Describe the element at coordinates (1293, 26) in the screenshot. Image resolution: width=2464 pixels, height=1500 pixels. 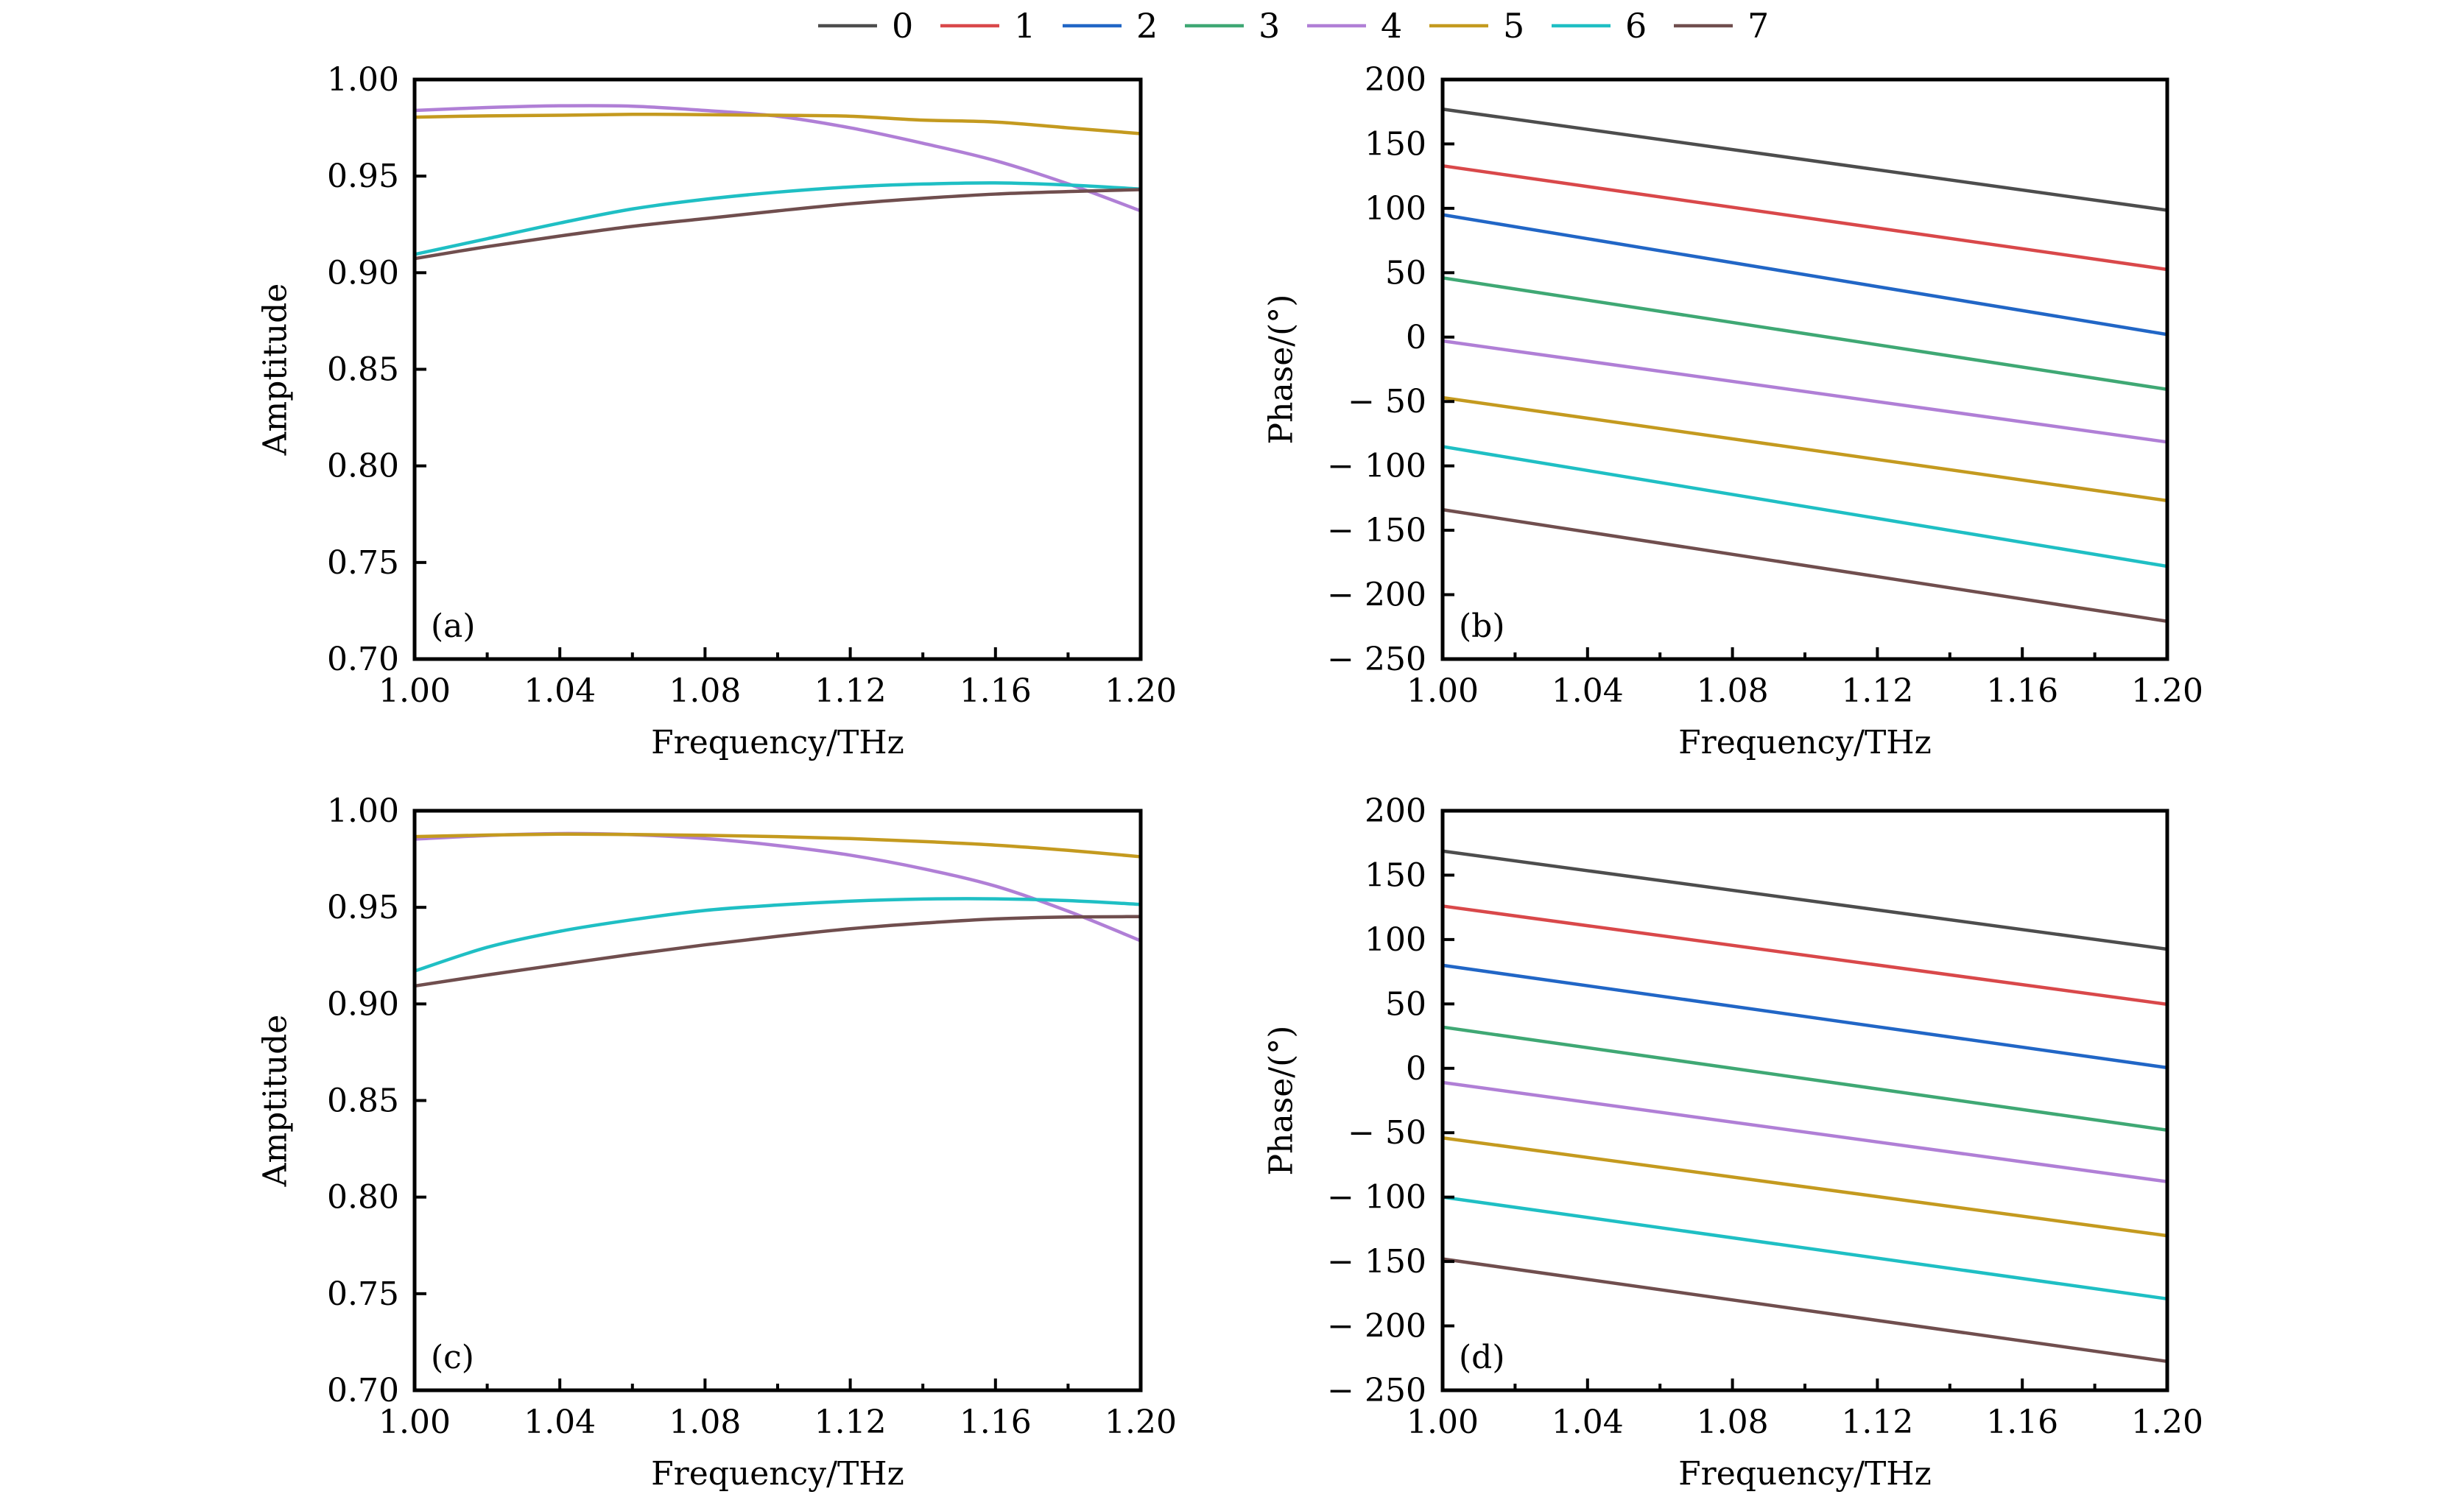
I see `legend: 0 1 2 3 4 5 6 7` at that location.